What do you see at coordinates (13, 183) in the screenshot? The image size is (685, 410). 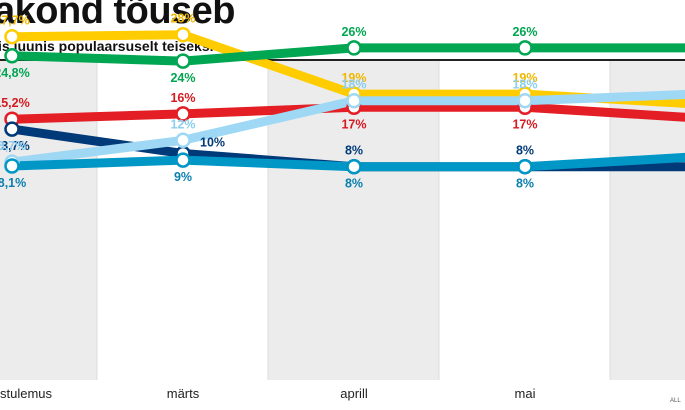 I see `data-label: 8,1%` at bounding box center [13, 183].